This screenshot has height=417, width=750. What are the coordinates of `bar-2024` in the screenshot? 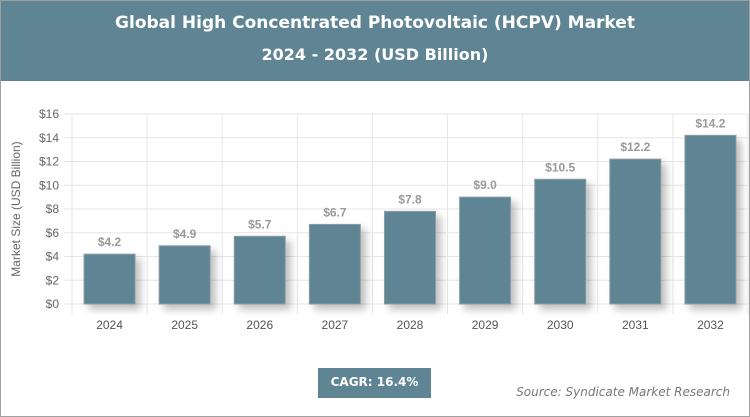 It's located at (109, 279).